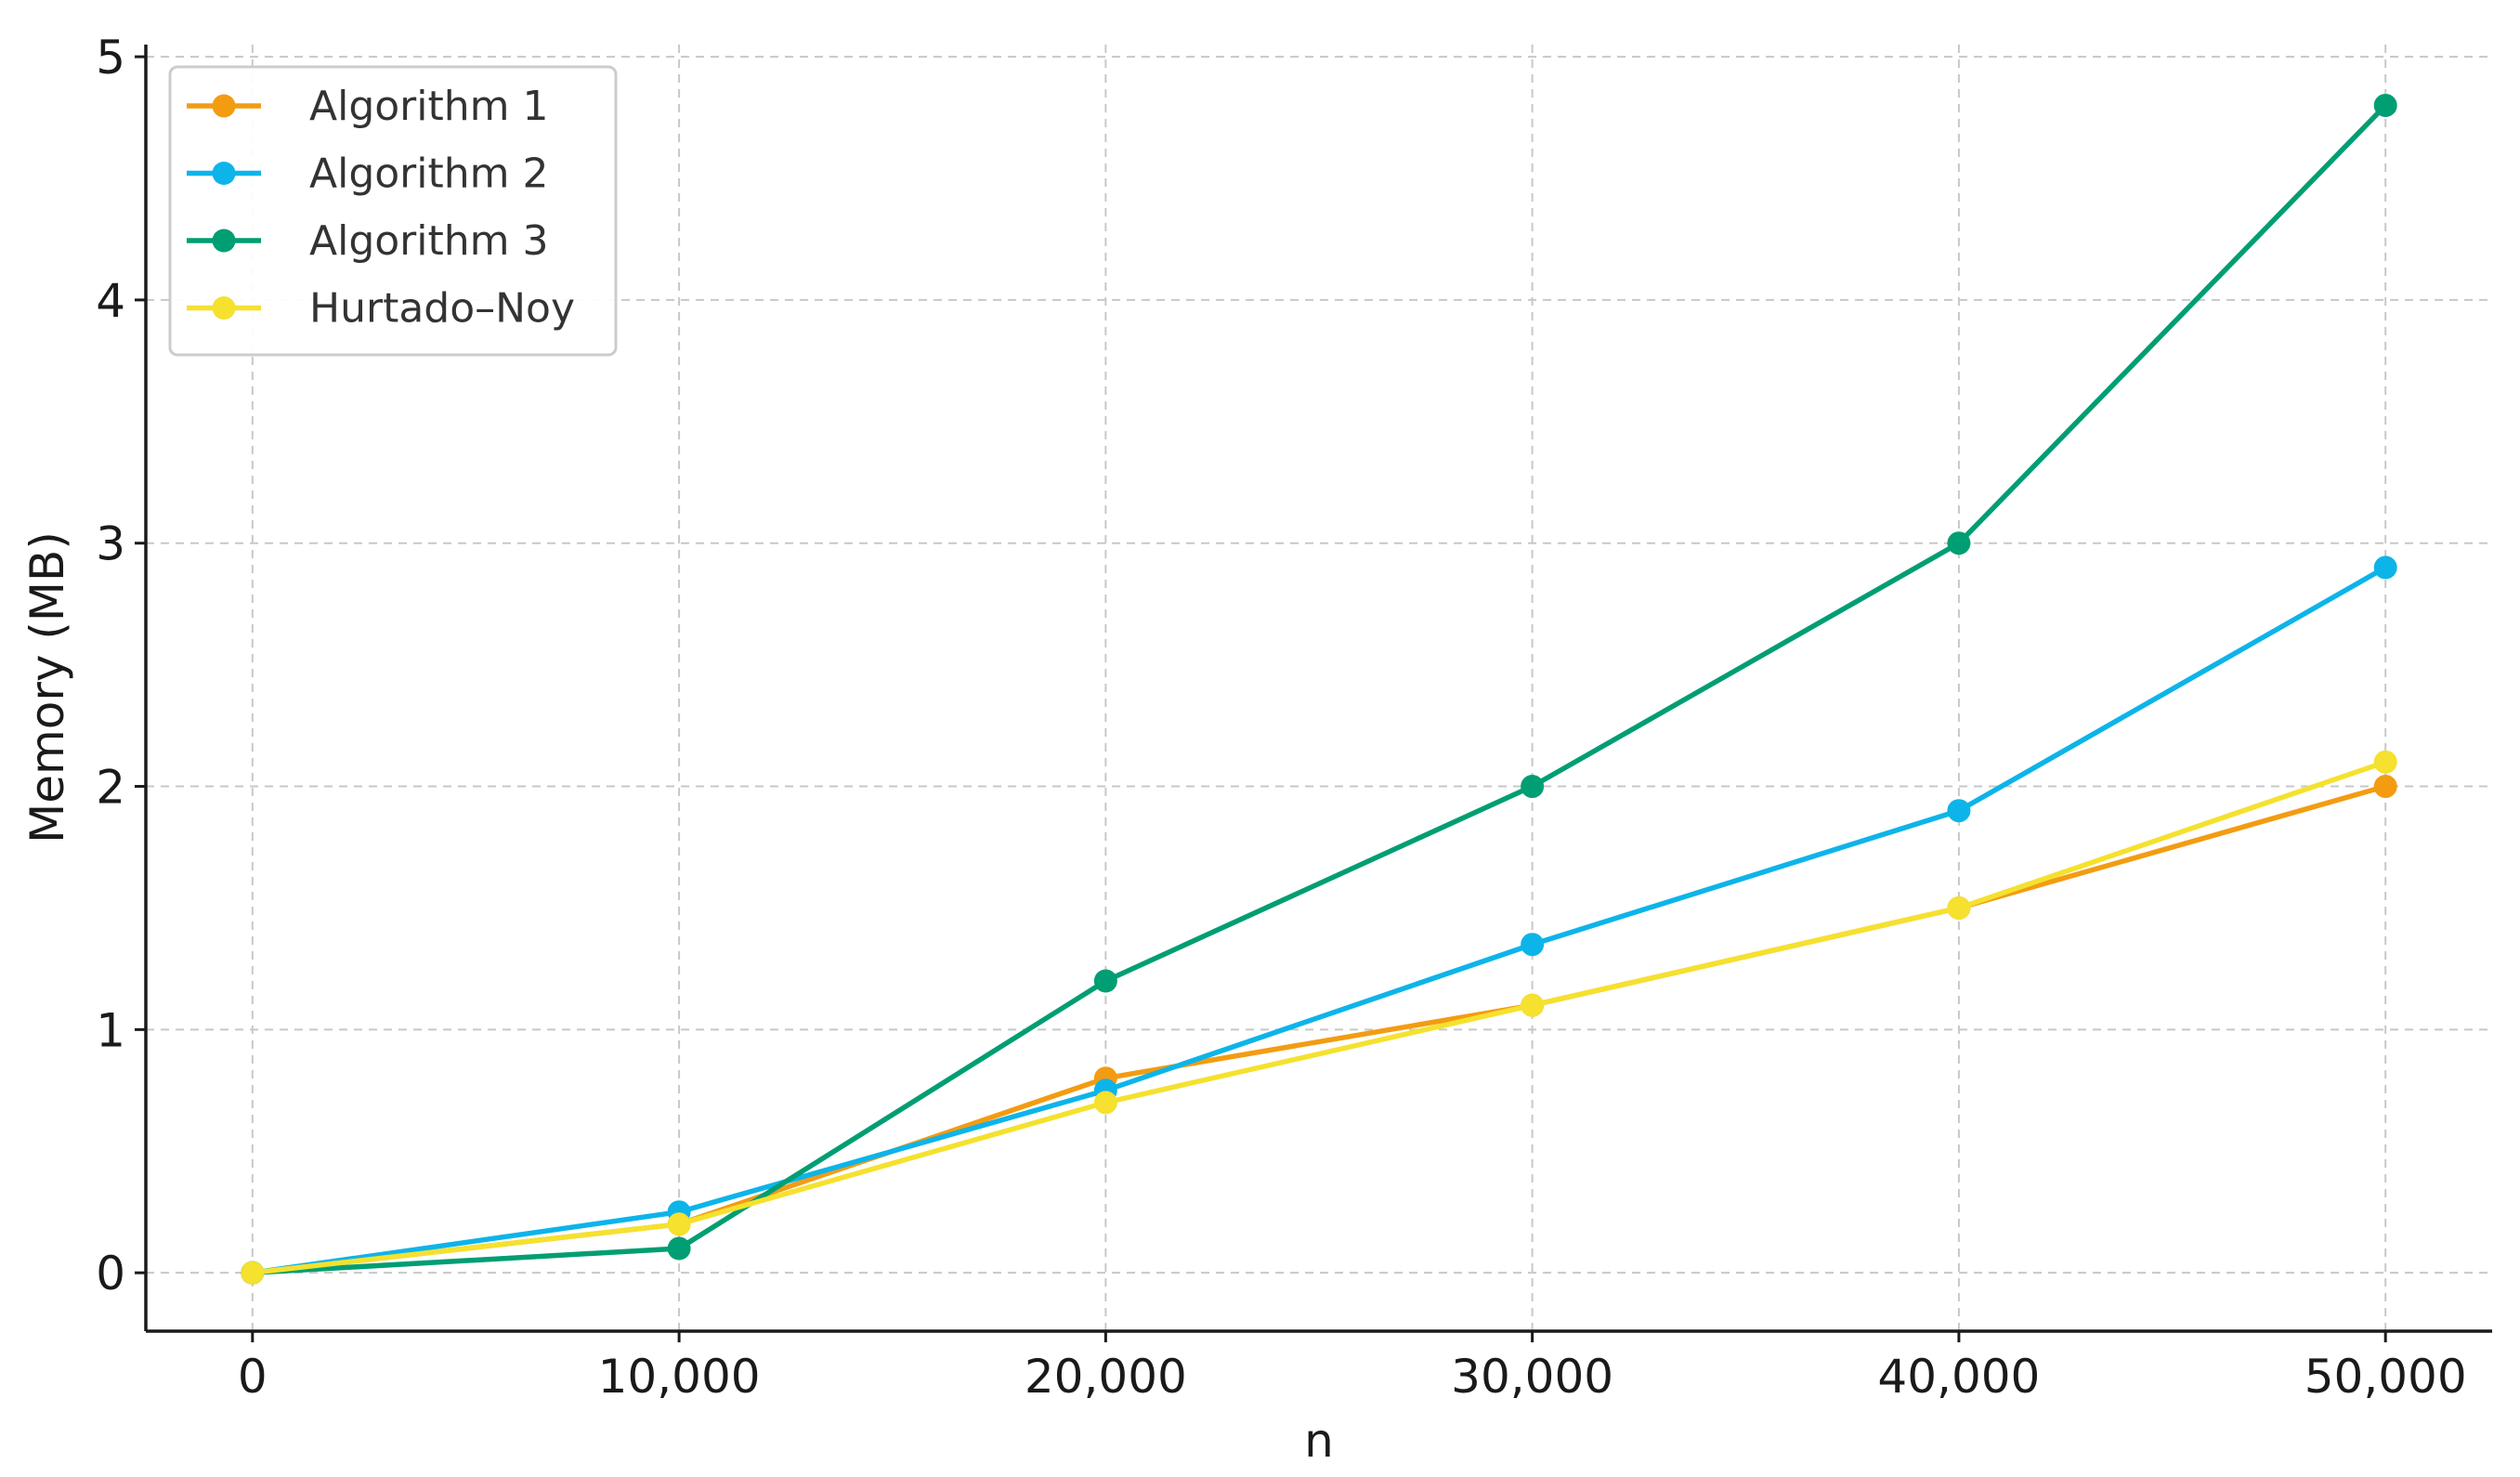 This screenshot has width=2520, height=1477. I want to click on y-axis-title: Memory (MB), so click(47, 687).